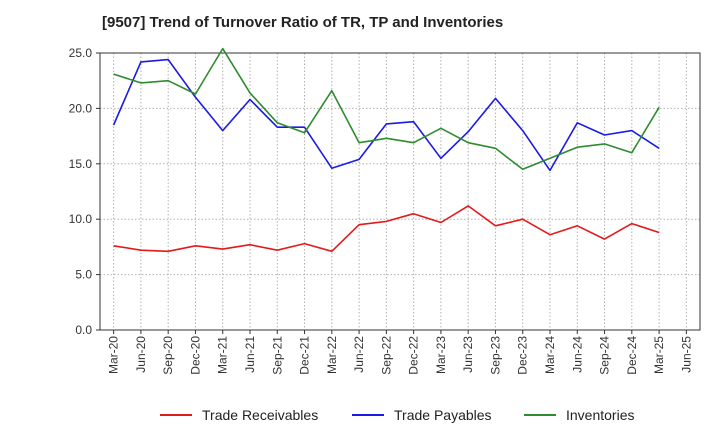  Describe the element at coordinates (81, 53) in the screenshot. I see `y-tick-label: 25.0` at that location.